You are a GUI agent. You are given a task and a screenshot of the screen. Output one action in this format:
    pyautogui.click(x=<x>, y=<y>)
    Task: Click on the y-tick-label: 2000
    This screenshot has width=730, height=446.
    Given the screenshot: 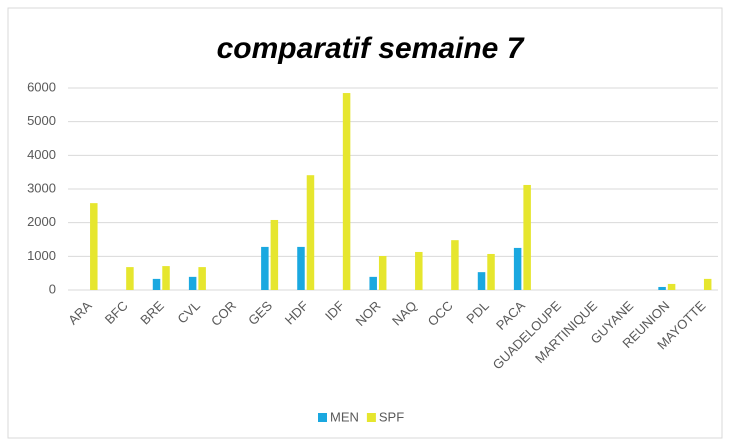 What is the action you would take?
    pyautogui.click(x=41, y=221)
    